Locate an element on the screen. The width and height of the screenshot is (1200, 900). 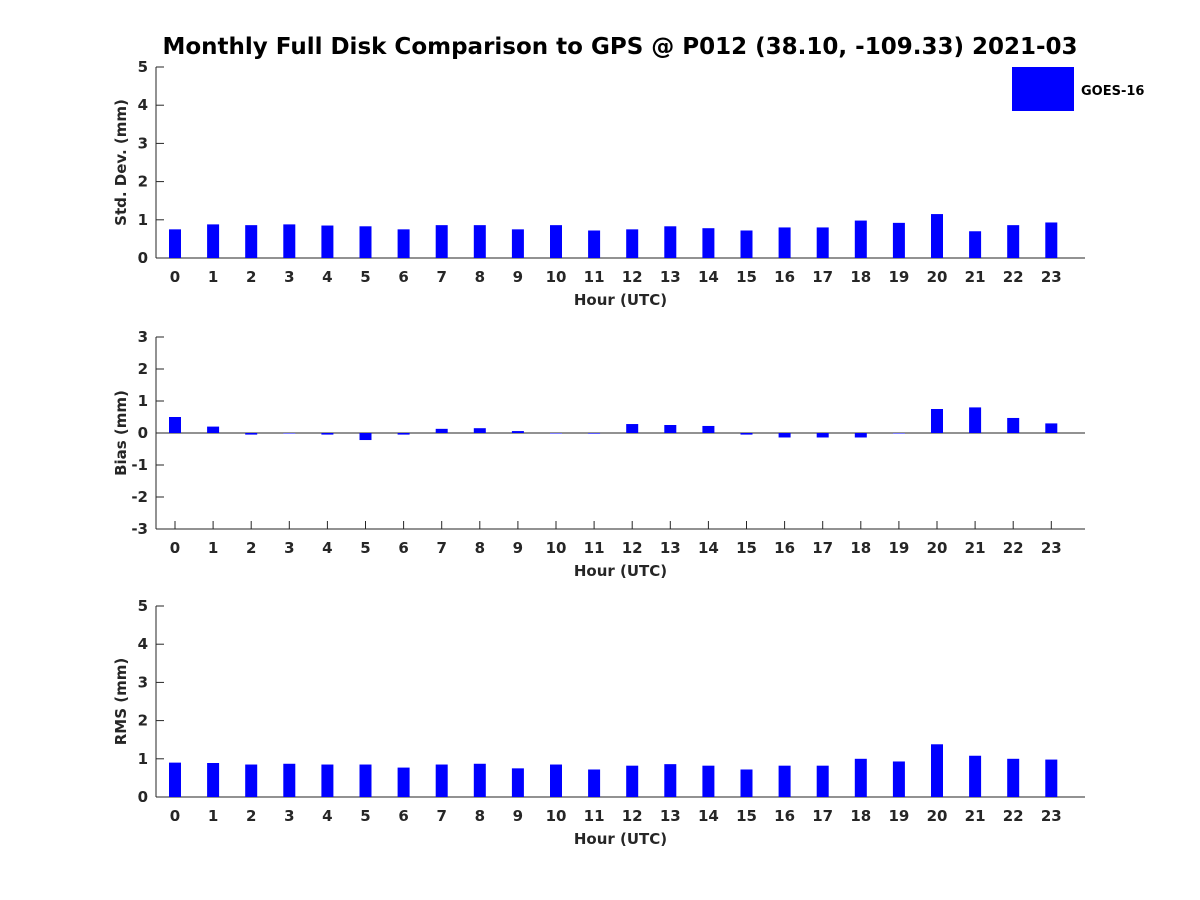
x-tick-label: 8 is located at coordinates (480, 277).